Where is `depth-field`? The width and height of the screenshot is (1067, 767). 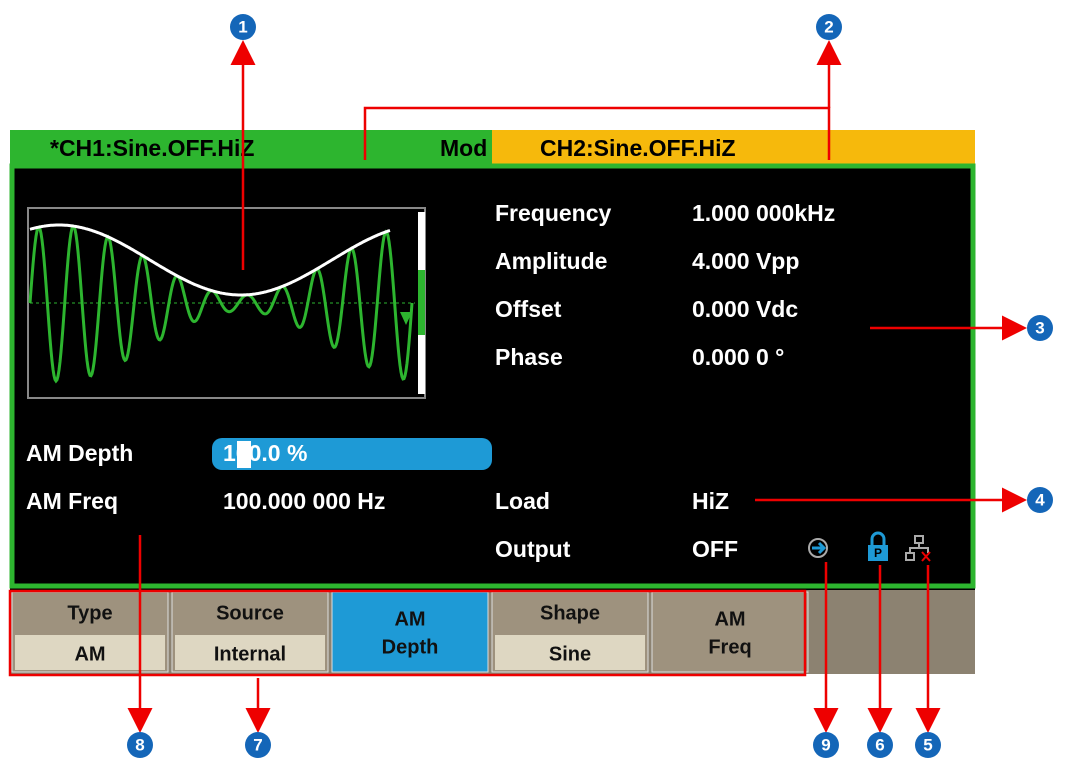 depth-field is located at coordinates (352, 454).